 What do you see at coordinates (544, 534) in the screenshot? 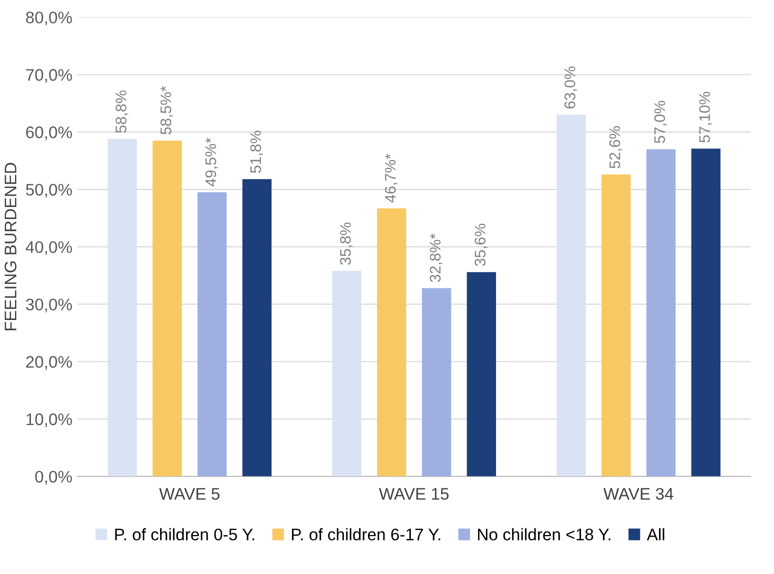
I see `legend-label: No children <18 Y.` at bounding box center [544, 534].